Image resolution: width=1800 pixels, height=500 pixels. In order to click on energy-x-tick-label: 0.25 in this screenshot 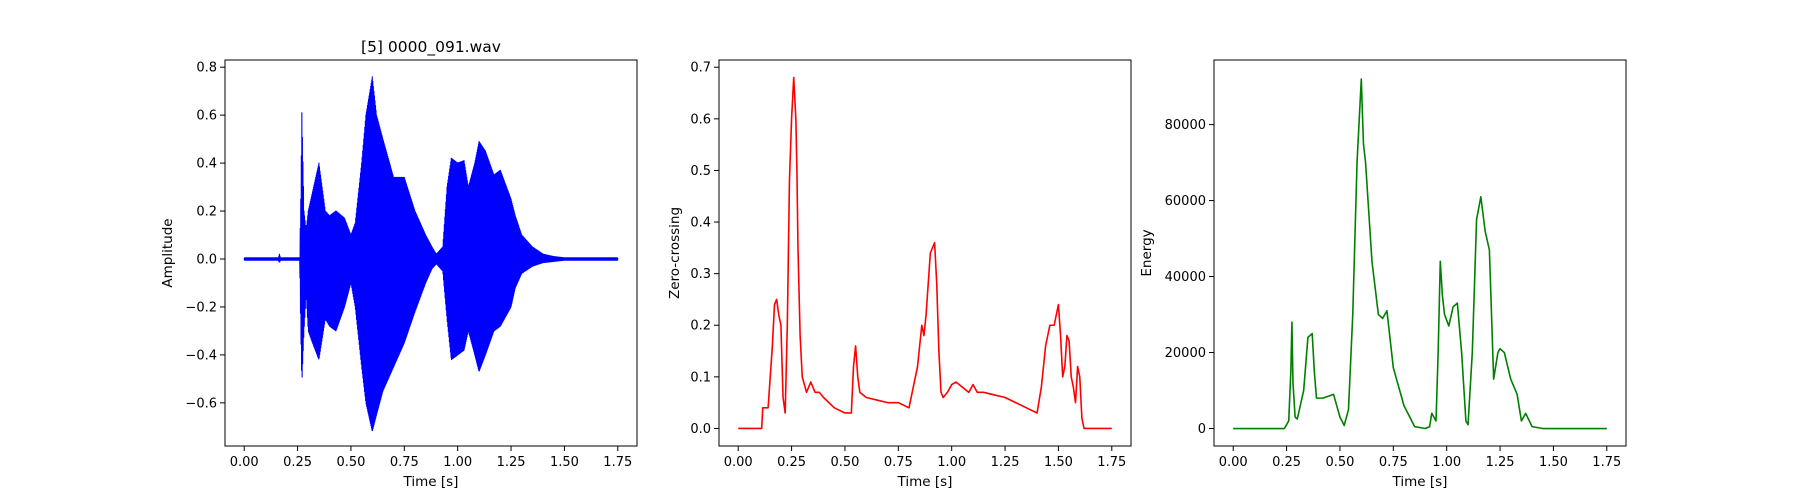, I will do `click(1286, 462)`.